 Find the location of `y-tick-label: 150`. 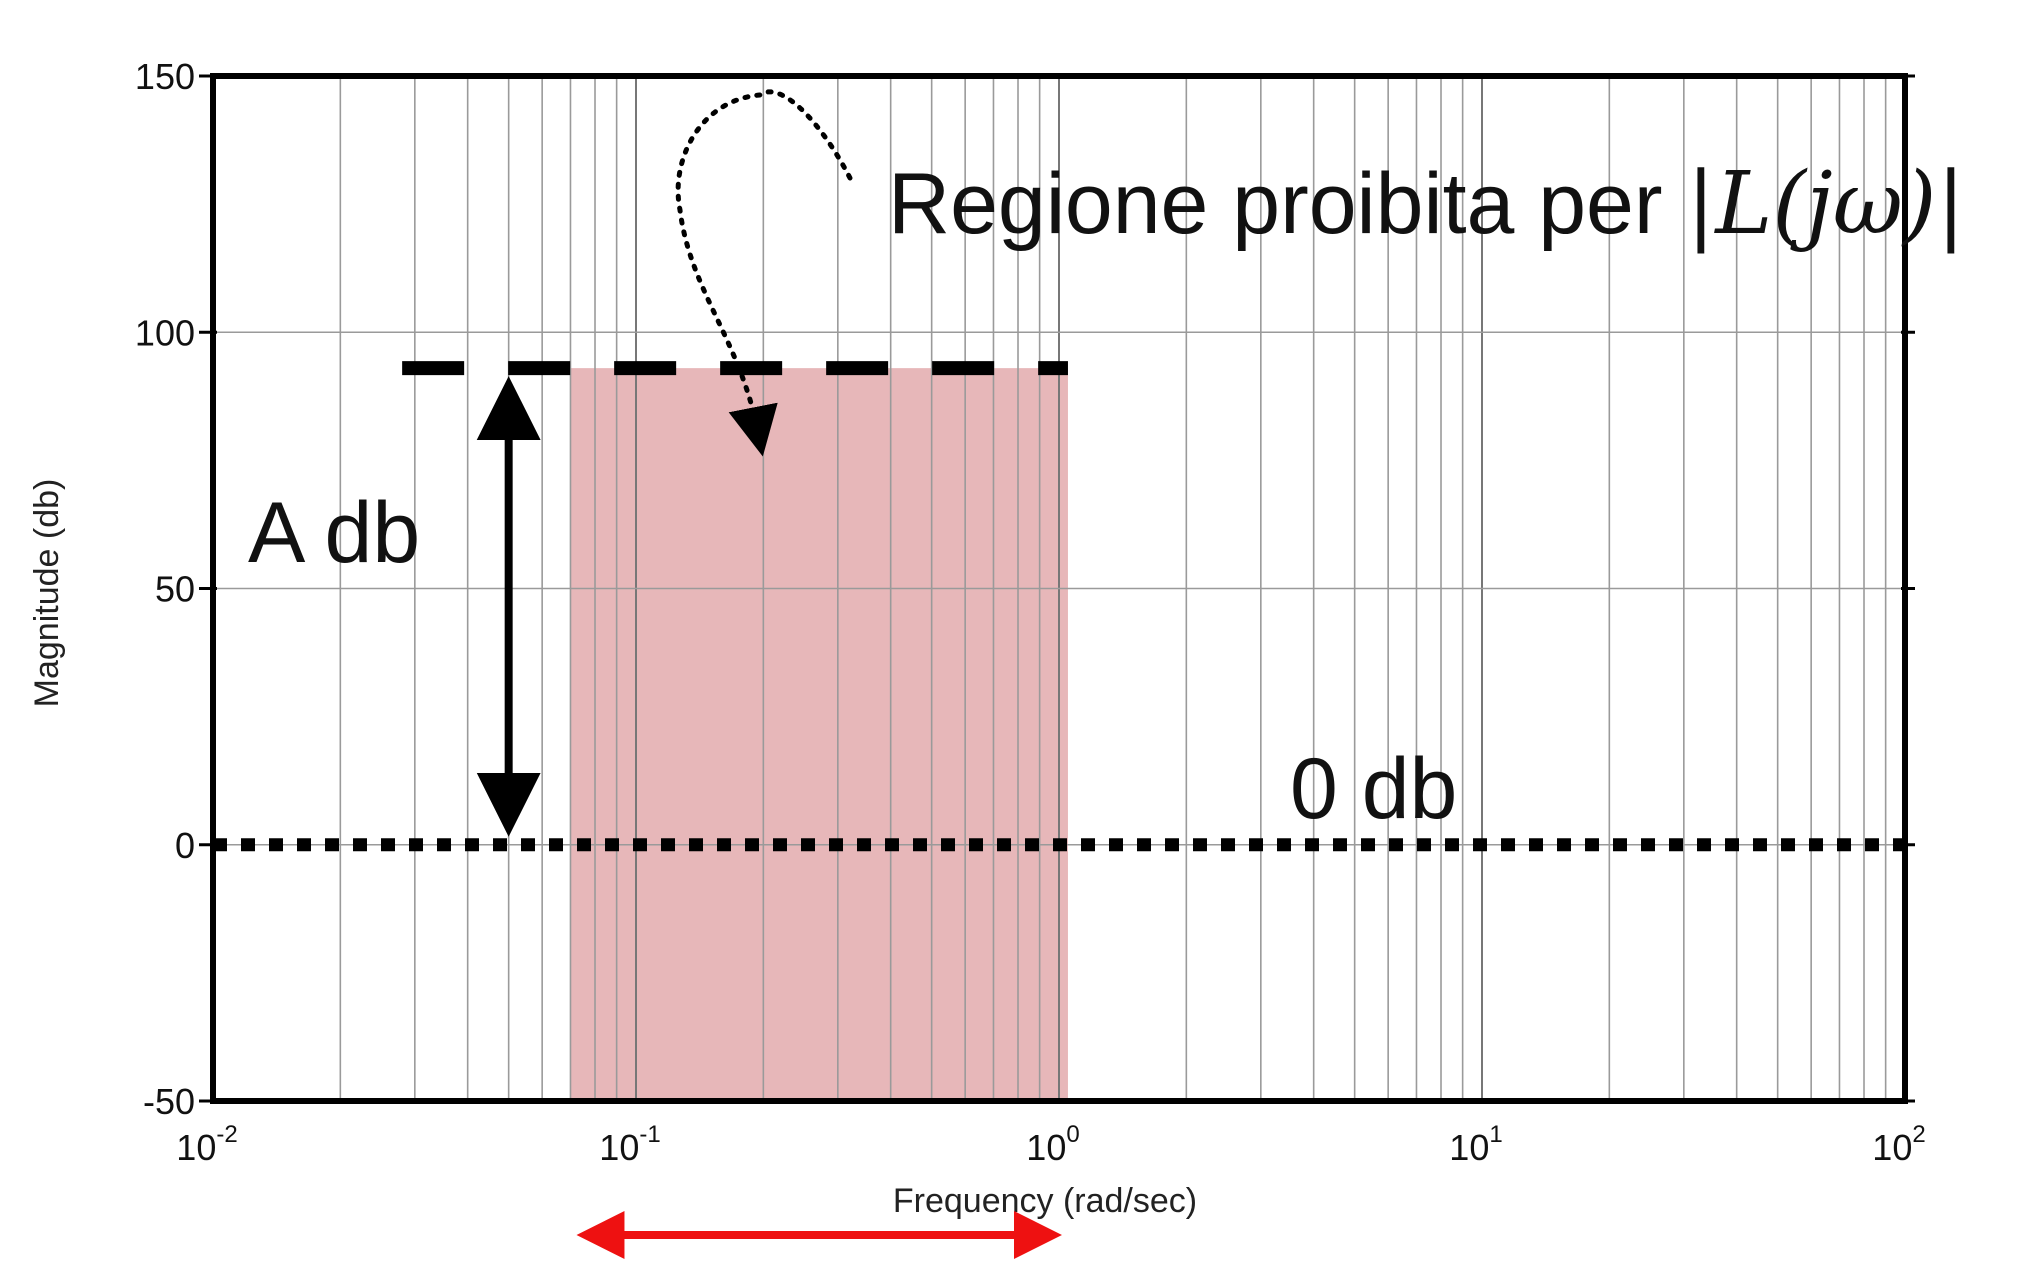

y-tick-label: 150 is located at coordinates (165, 76).